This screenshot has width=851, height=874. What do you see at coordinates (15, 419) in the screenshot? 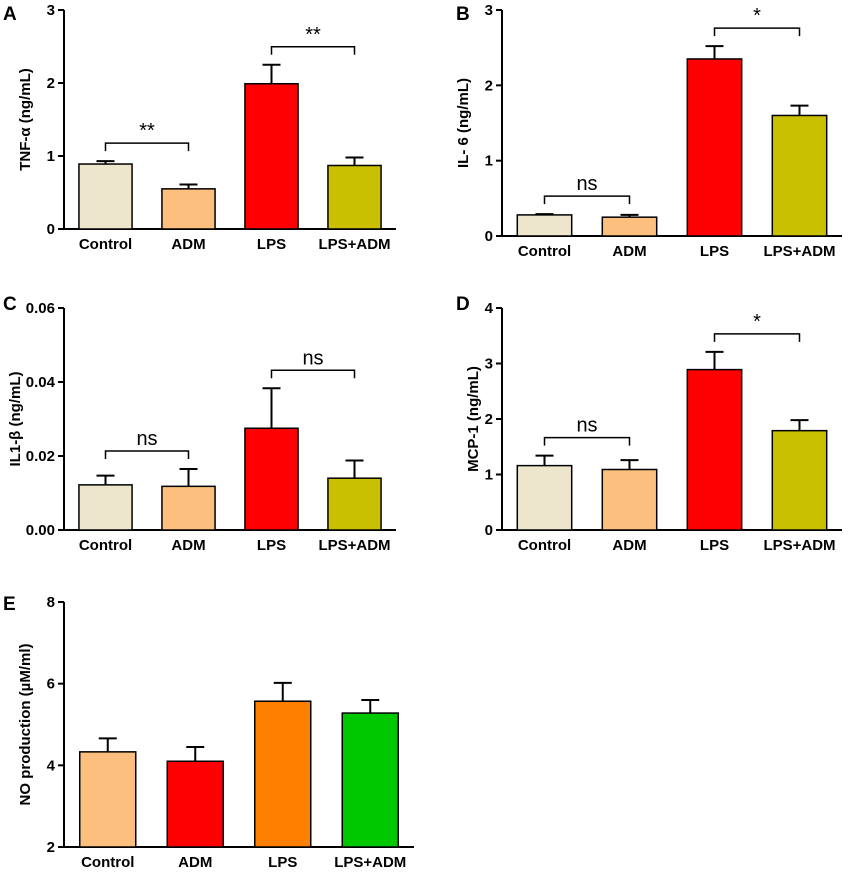
I see `y-axis-label-c: IL1-β (ng/mL)` at bounding box center [15, 419].